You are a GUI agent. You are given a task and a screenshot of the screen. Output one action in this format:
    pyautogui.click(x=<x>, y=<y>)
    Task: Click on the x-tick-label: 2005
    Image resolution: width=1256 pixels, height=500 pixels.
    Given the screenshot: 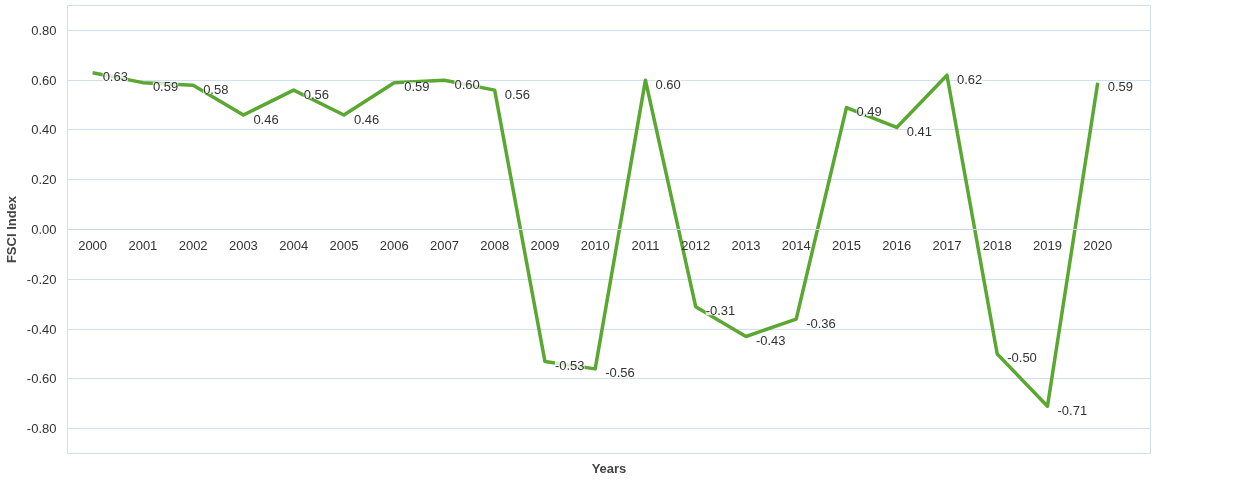 What is the action you would take?
    pyautogui.click(x=344, y=245)
    